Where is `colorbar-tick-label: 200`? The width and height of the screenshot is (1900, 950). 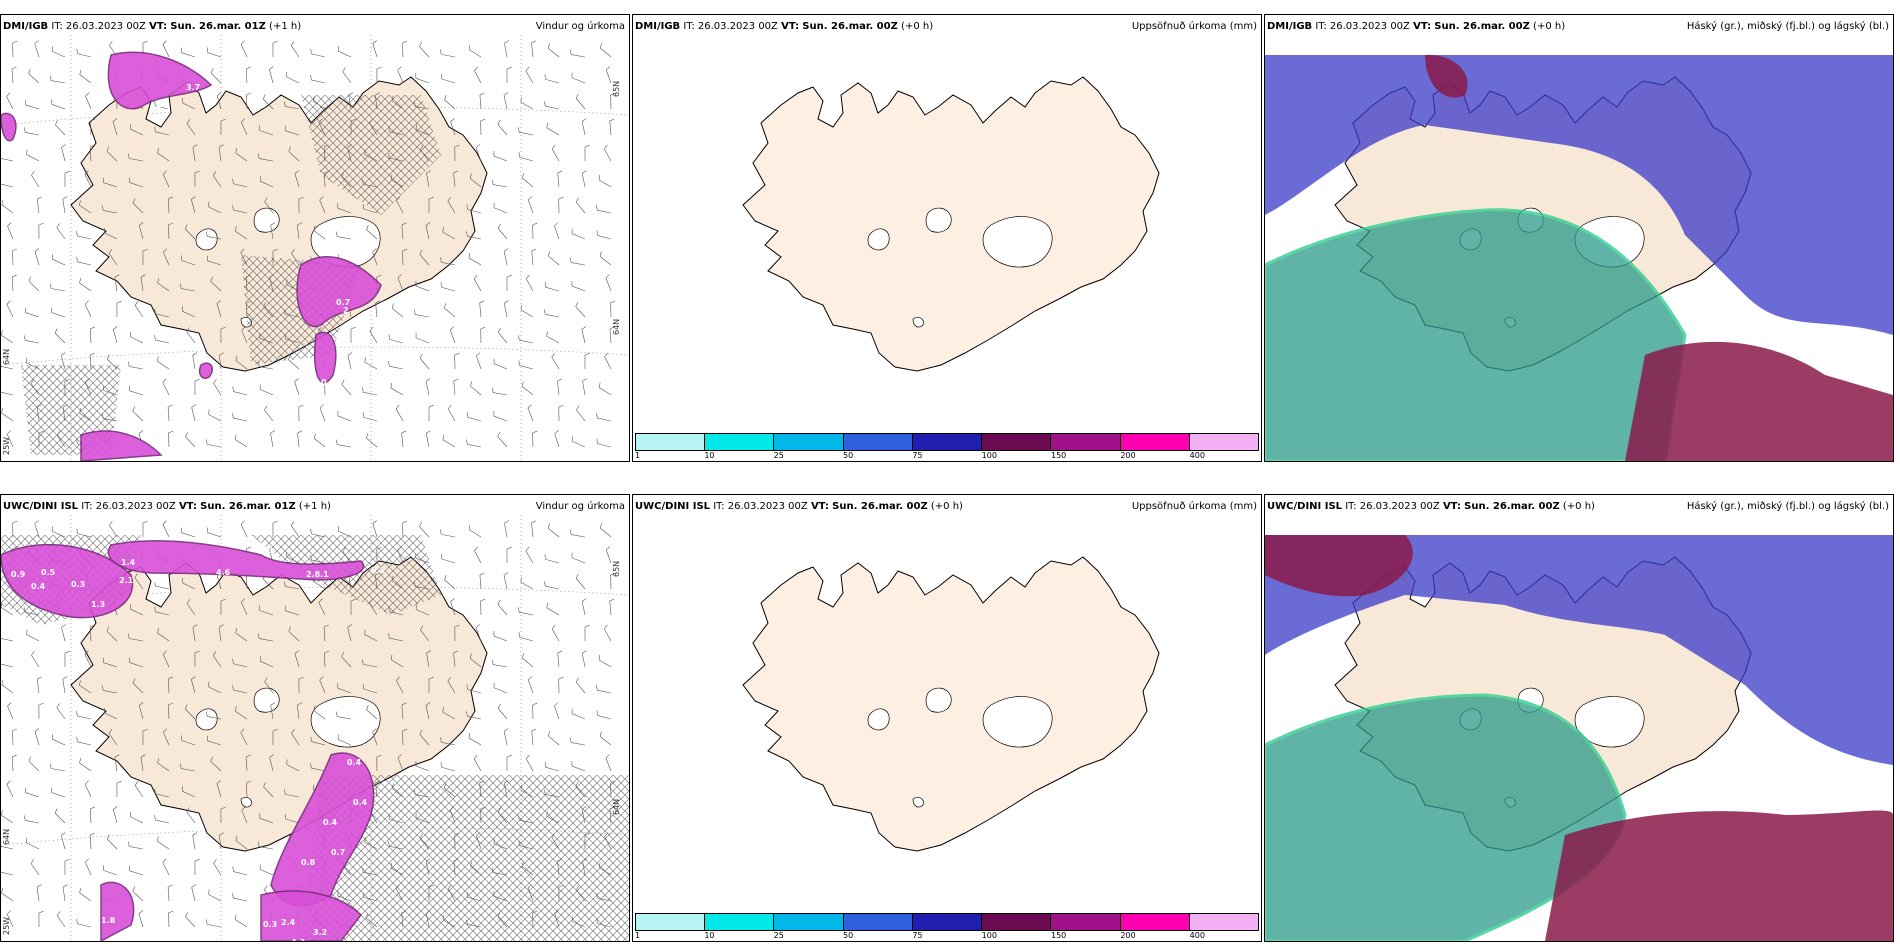 colorbar-tick-label: 200 is located at coordinates (1128, 455).